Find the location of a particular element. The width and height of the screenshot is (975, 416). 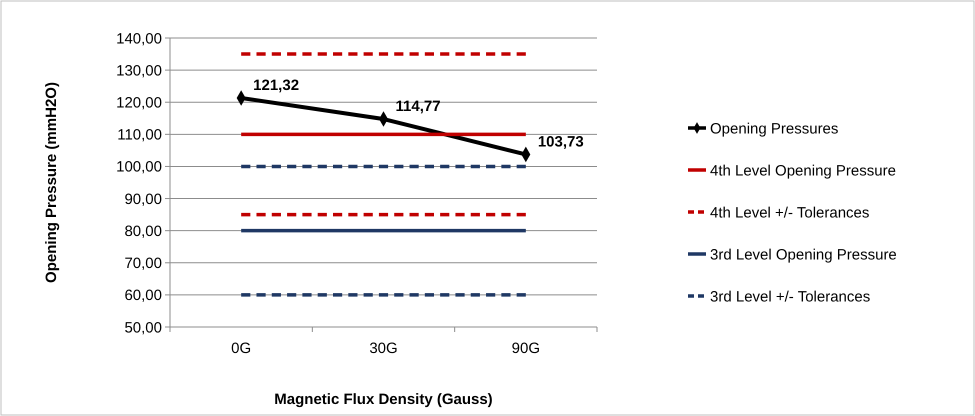

x-tick-label: 90G is located at coordinates (526, 348).